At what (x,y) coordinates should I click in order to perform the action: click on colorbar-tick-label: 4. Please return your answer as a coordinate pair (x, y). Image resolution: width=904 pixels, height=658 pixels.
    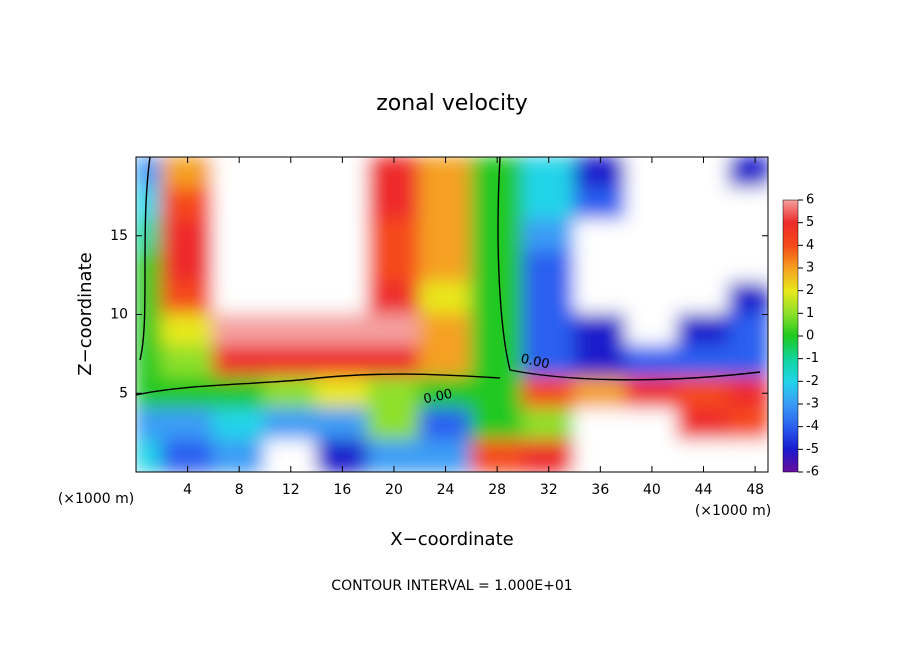
    Looking at the image, I should click on (810, 245).